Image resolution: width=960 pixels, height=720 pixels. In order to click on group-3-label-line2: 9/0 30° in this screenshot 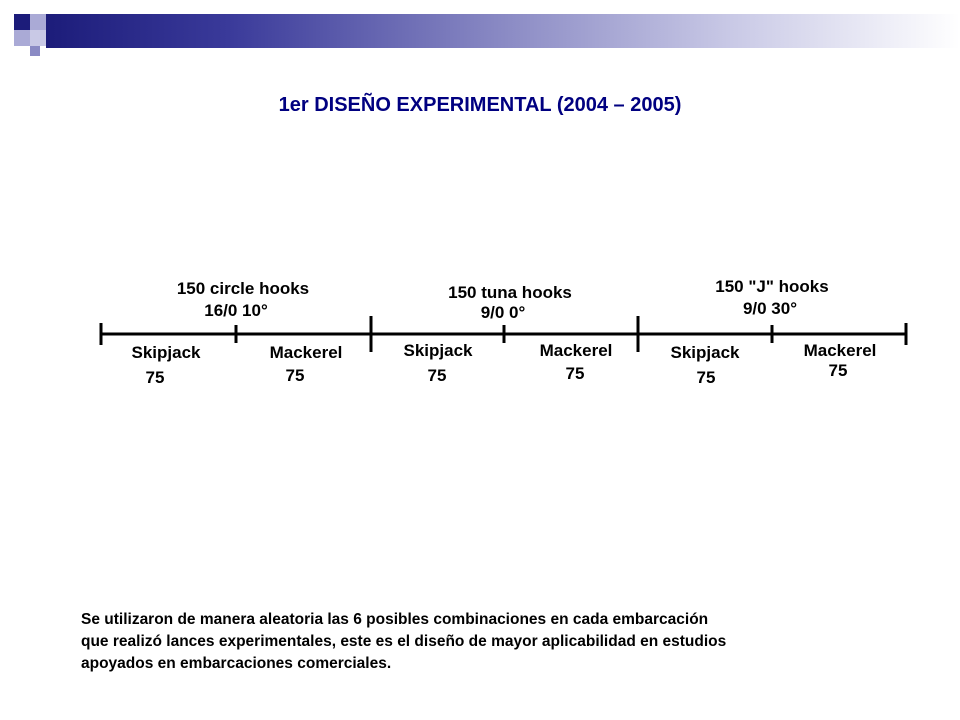, I will do `click(770, 308)`.